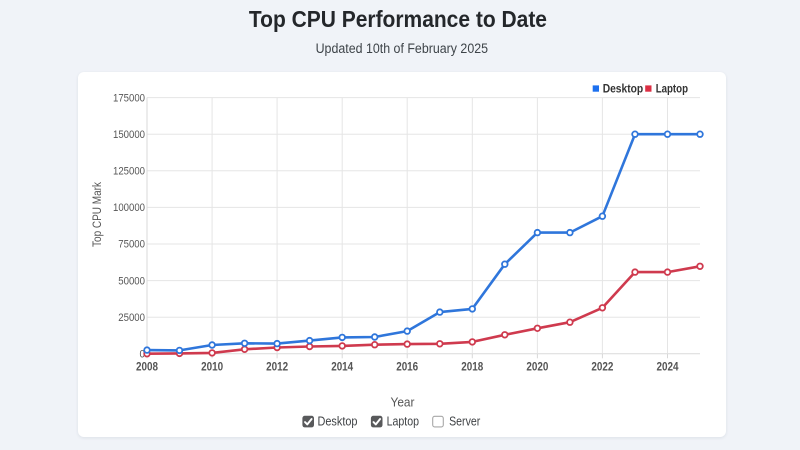 This screenshot has width=800, height=450. I want to click on svg-text: 2018, so click(472, 367).